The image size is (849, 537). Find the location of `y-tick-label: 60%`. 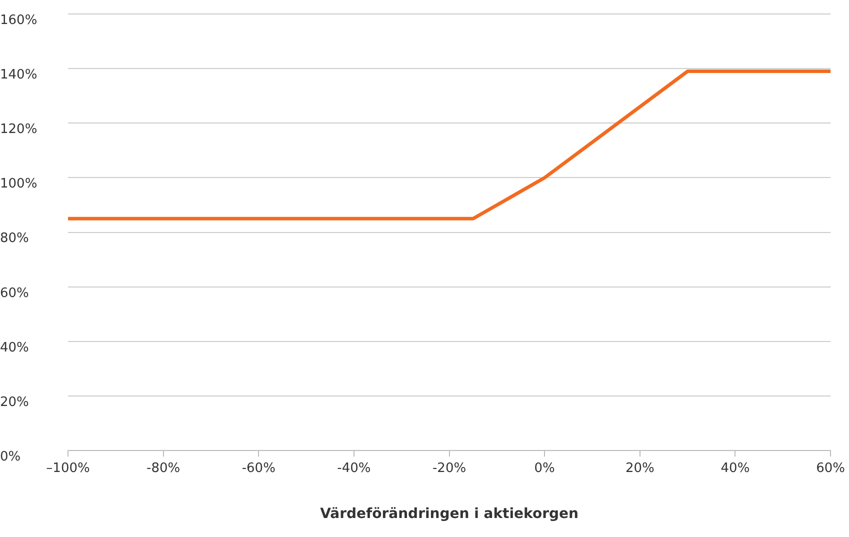

y-tick-label: 60% is located at coordinates (14, 293).